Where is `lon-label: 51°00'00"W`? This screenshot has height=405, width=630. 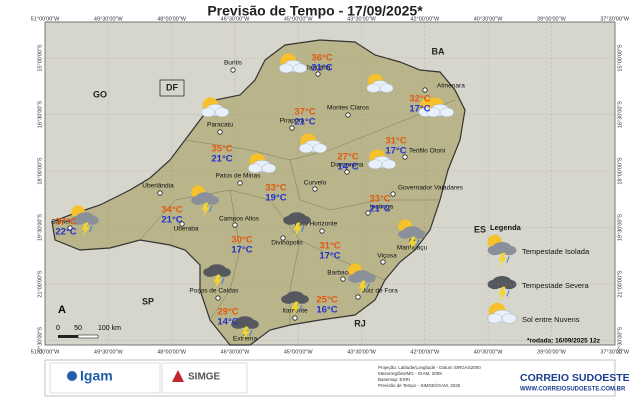
lon-label: 51°00'00"W is located at coordinates (46, 19).